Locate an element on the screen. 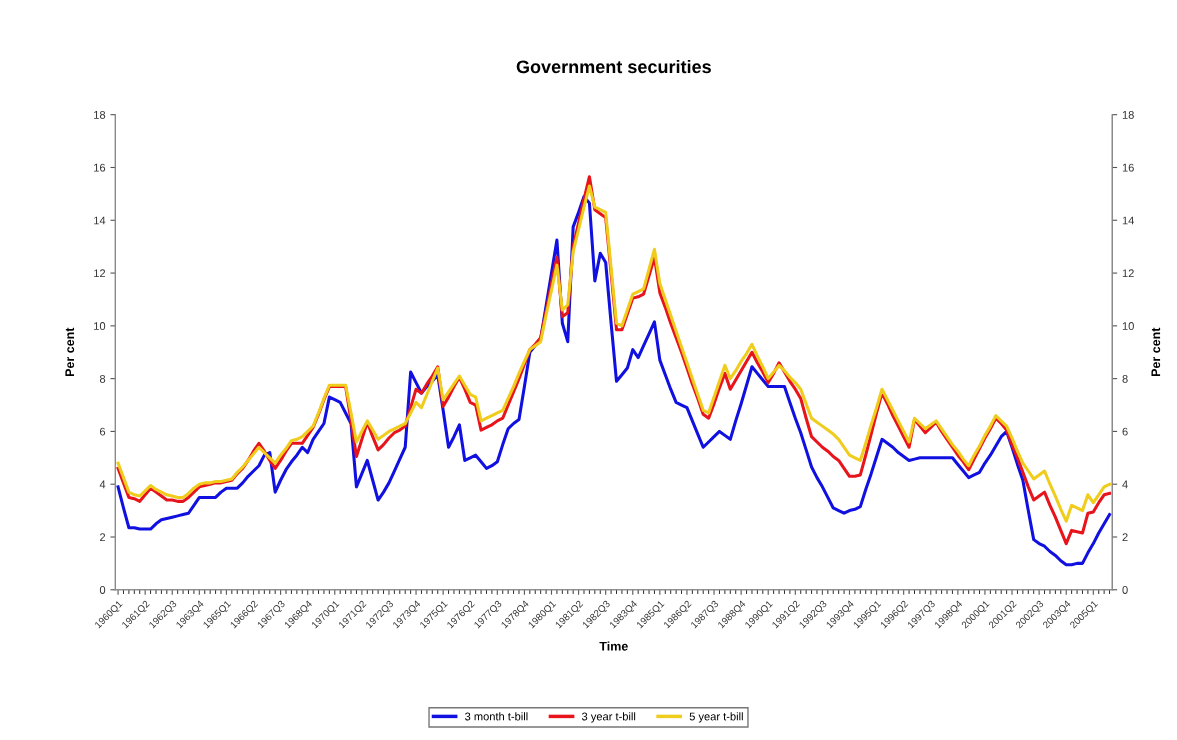 This screenshot has width=1177, height=740. y2-axis-title: Per cent is located at coordinates (1156, 352).